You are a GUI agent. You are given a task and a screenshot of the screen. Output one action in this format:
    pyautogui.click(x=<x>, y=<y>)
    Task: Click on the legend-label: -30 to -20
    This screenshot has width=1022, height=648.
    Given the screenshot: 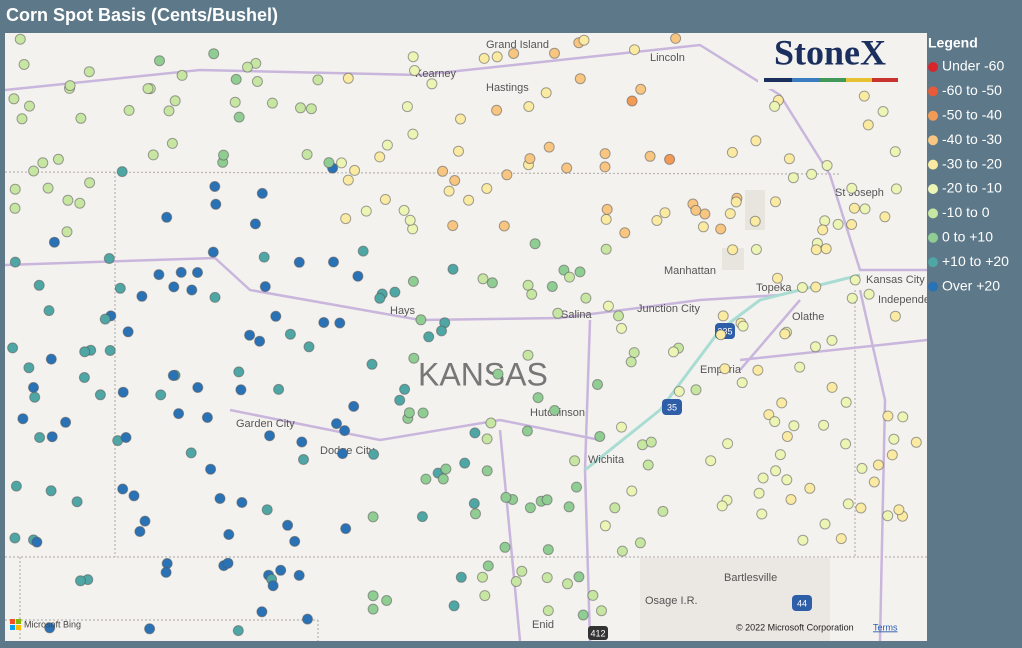 What is the action you would take?
    pyautogui.click(x=972, y=163)
    